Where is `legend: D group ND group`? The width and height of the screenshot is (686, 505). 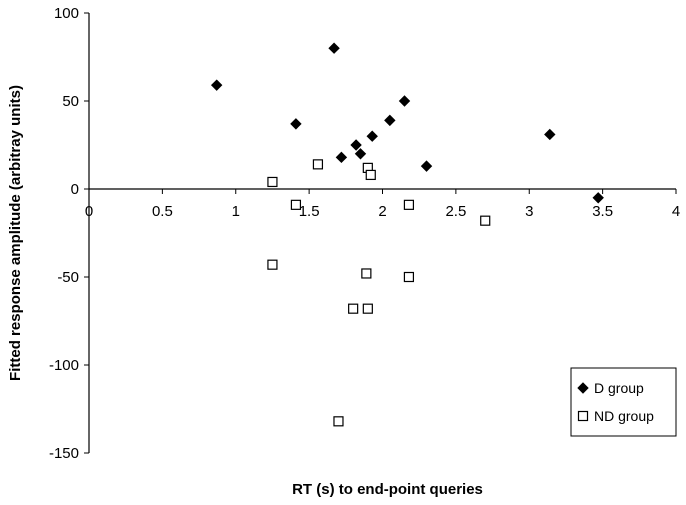
legend: D group ND group is located at coordinates (623, 402).